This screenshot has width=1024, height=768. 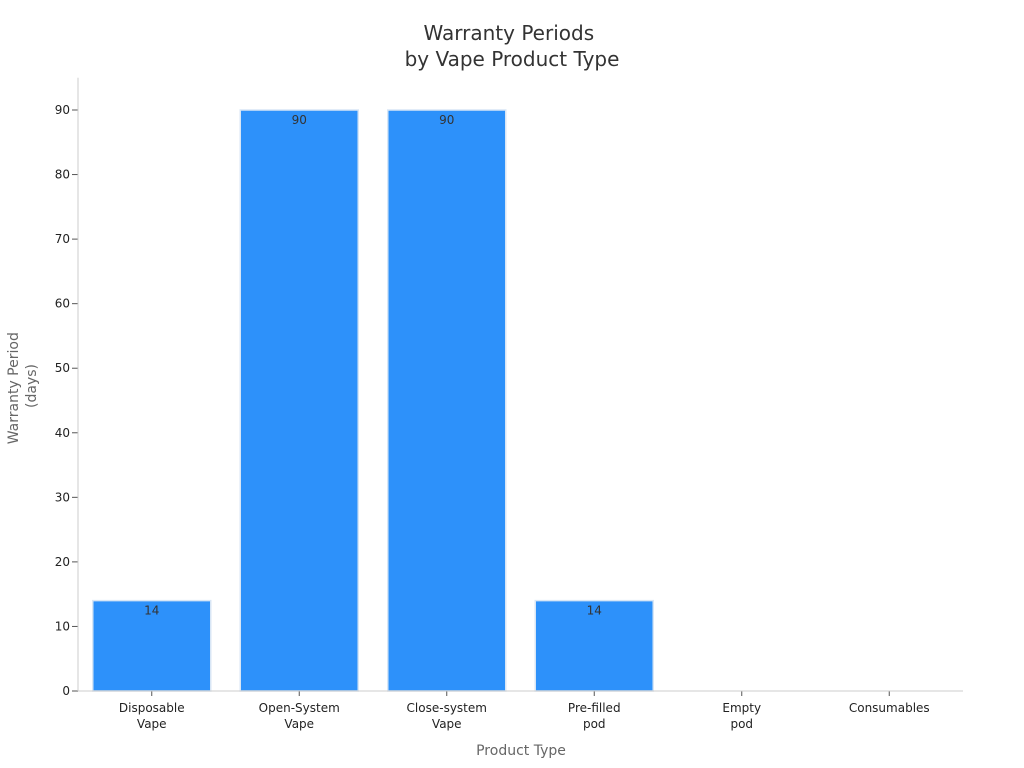 What do you see at coordinates (509, 33) in the screenshot?
I see `chart-title-line-1: Warranty Periods` at bounding box center [509, 33].